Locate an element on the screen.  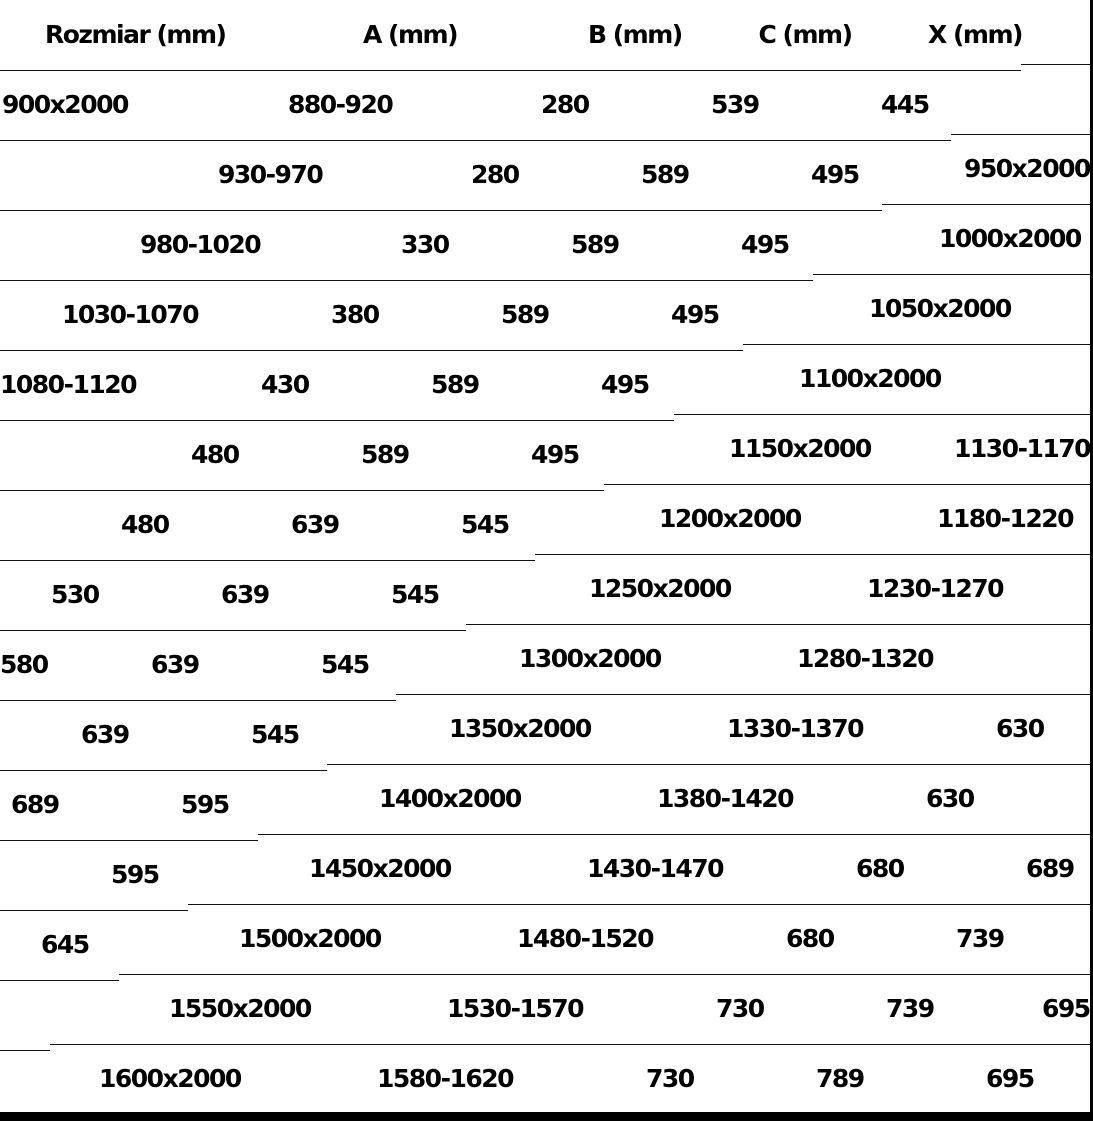
cell-a: 1580-1620 is located at coordinates (446, 1078).